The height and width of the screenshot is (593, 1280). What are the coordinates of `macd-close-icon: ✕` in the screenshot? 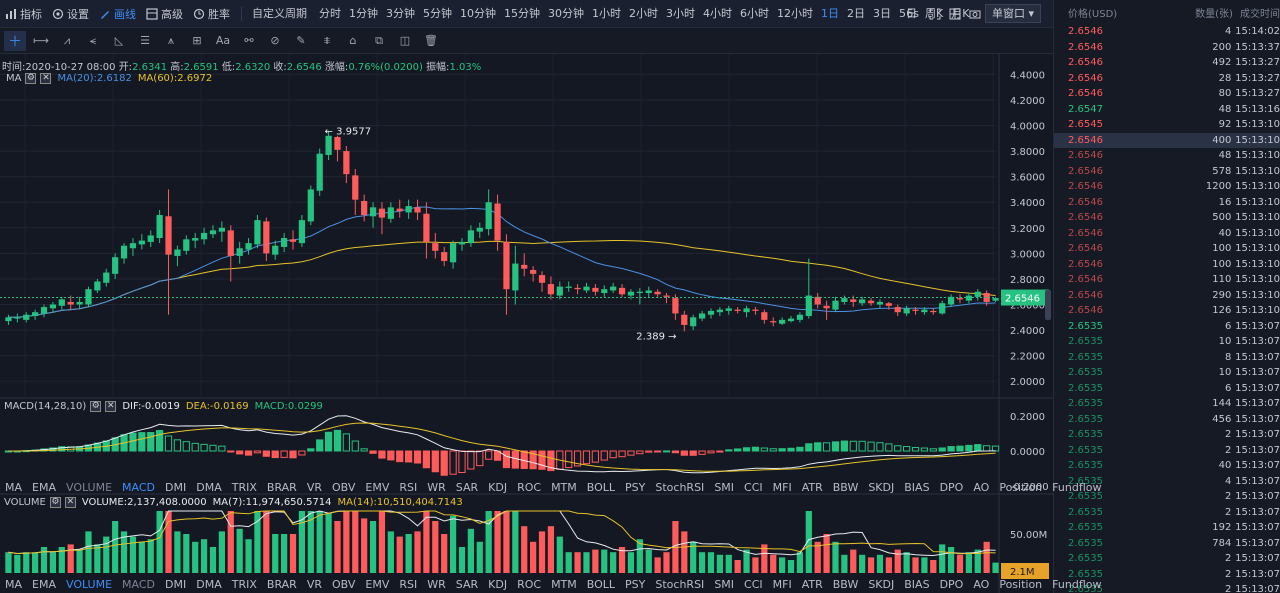 It's located at (111, 406).